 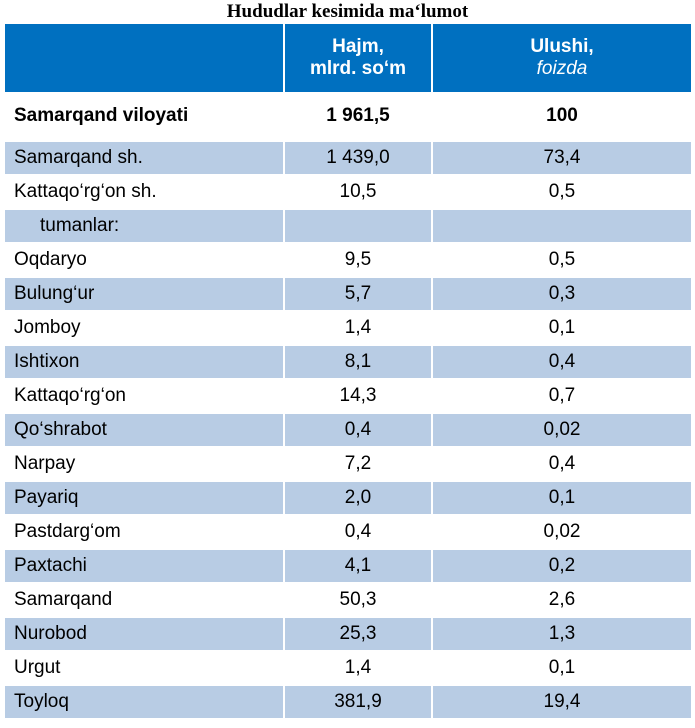 I want to click on table-row: Narpay 7,2 0,4, so click(x=348, y=465).